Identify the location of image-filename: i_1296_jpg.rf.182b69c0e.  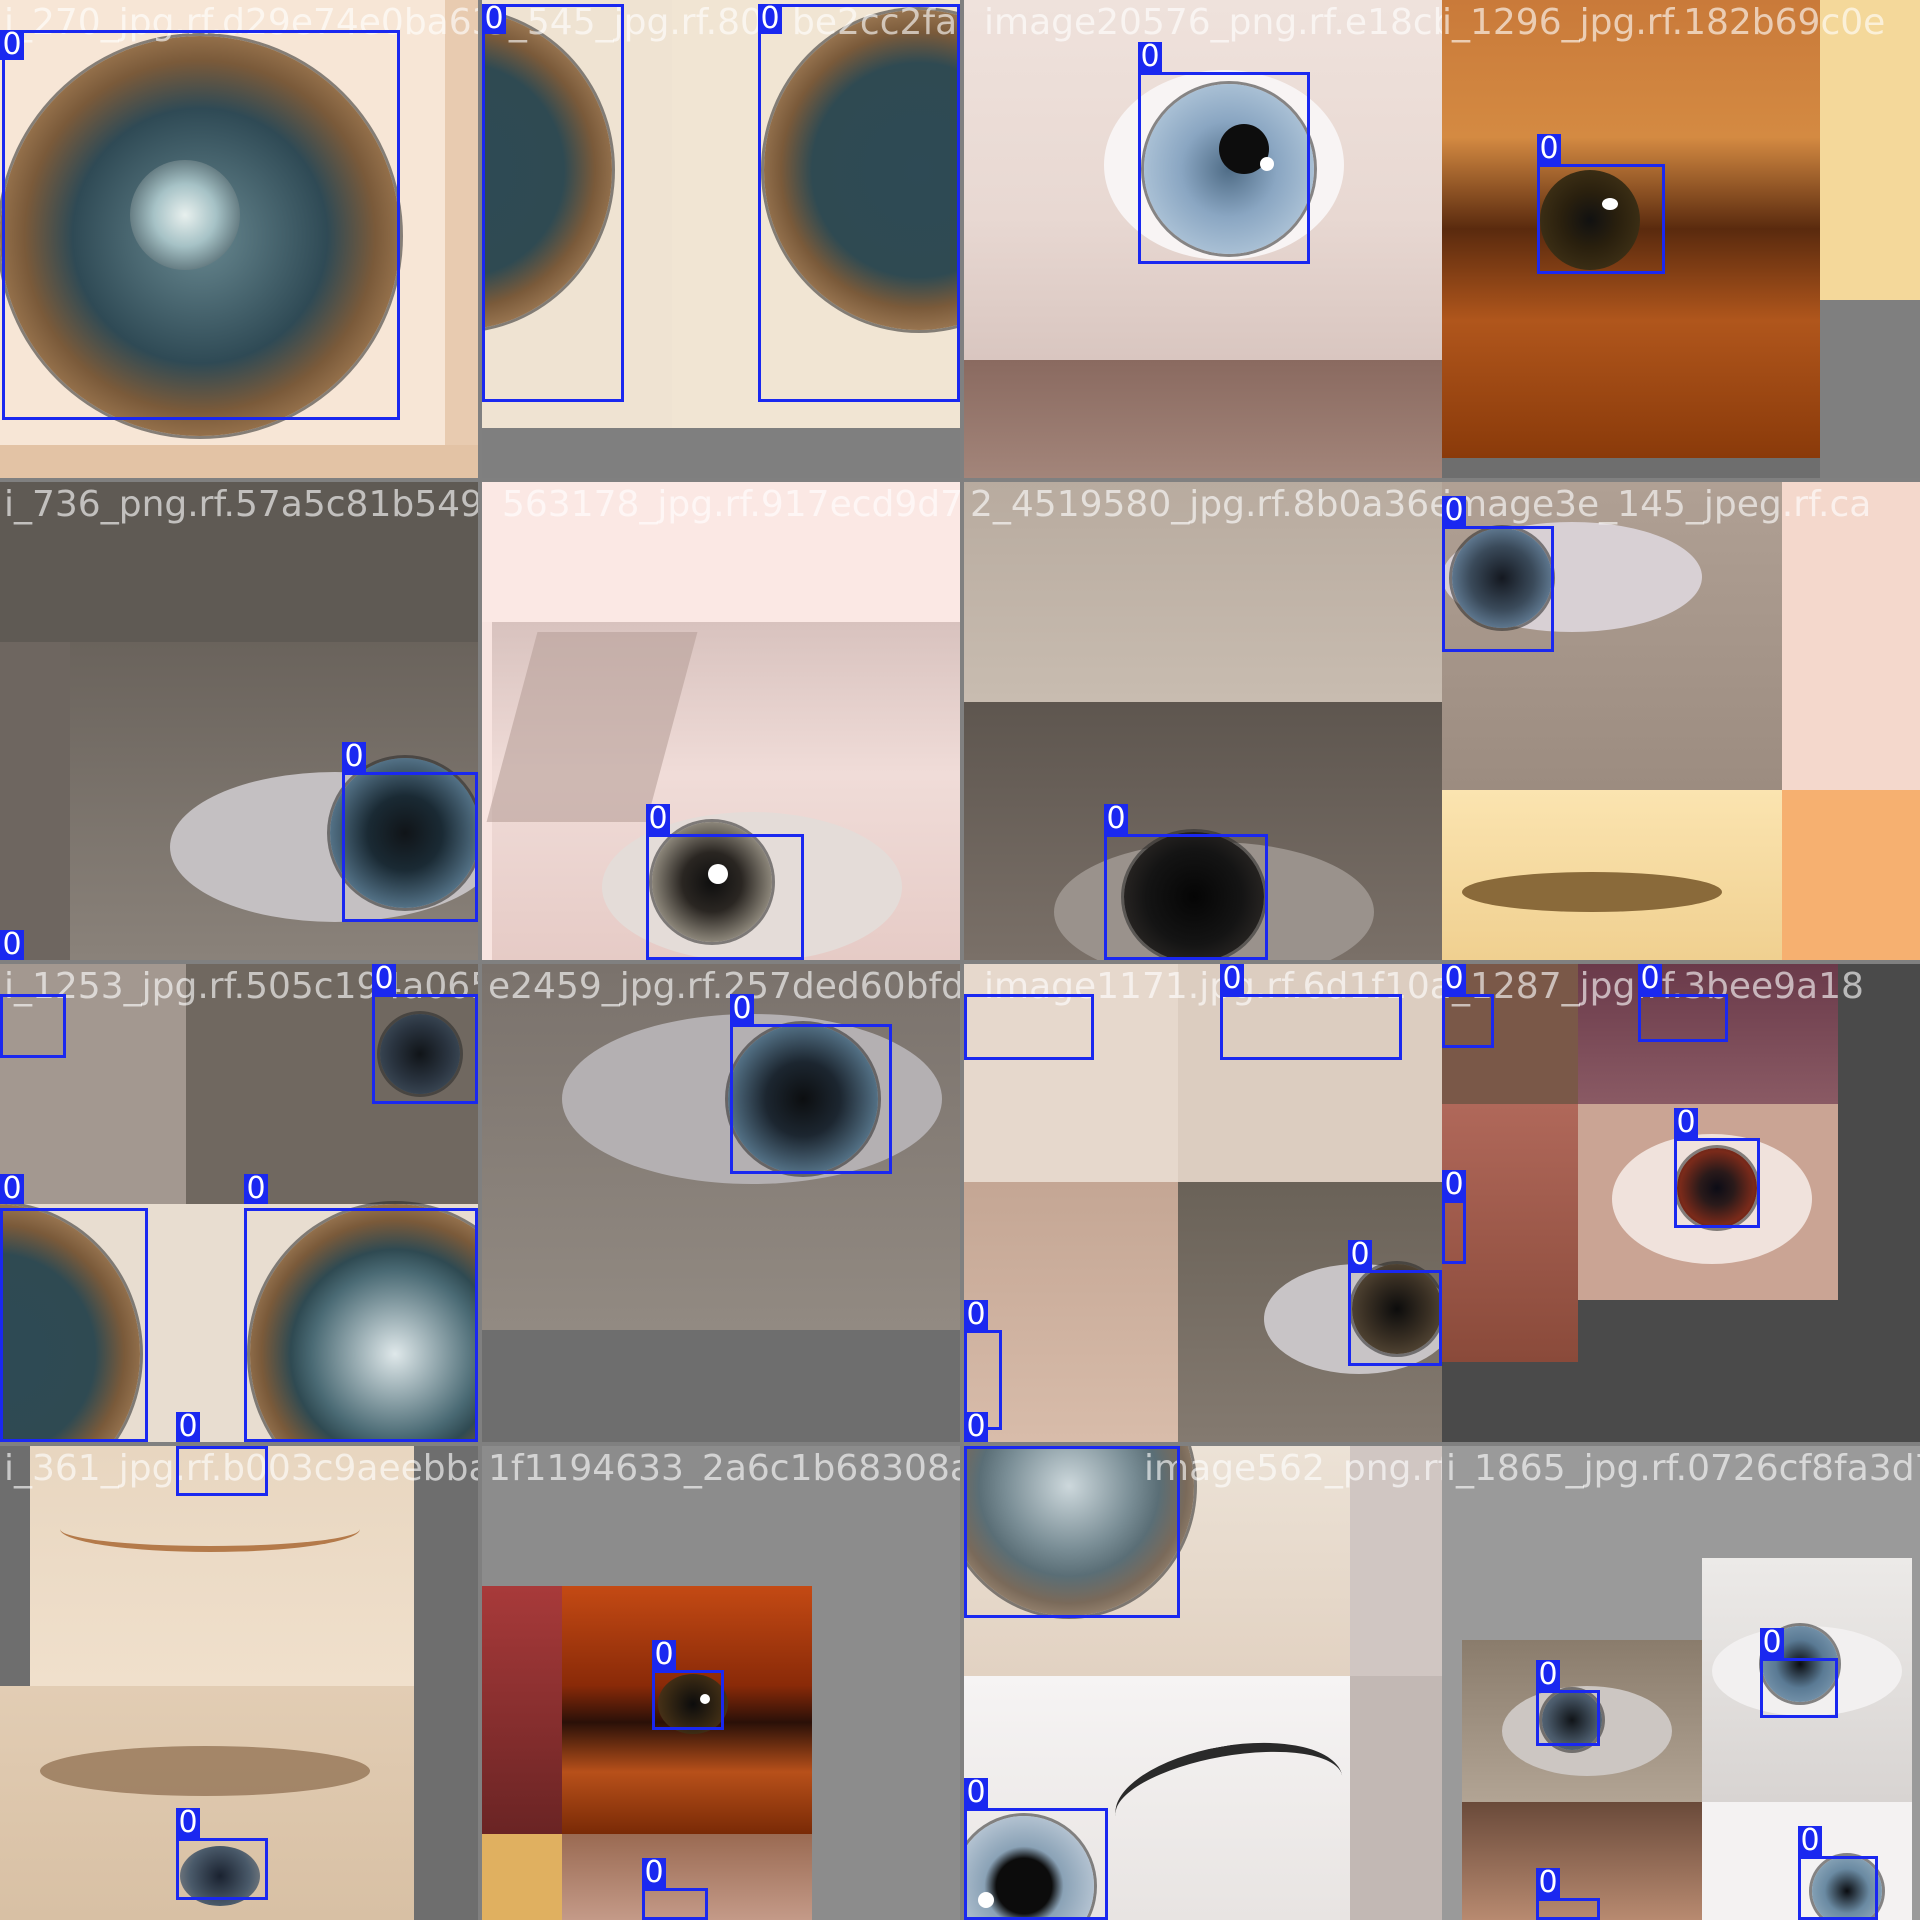
(1664, 22).